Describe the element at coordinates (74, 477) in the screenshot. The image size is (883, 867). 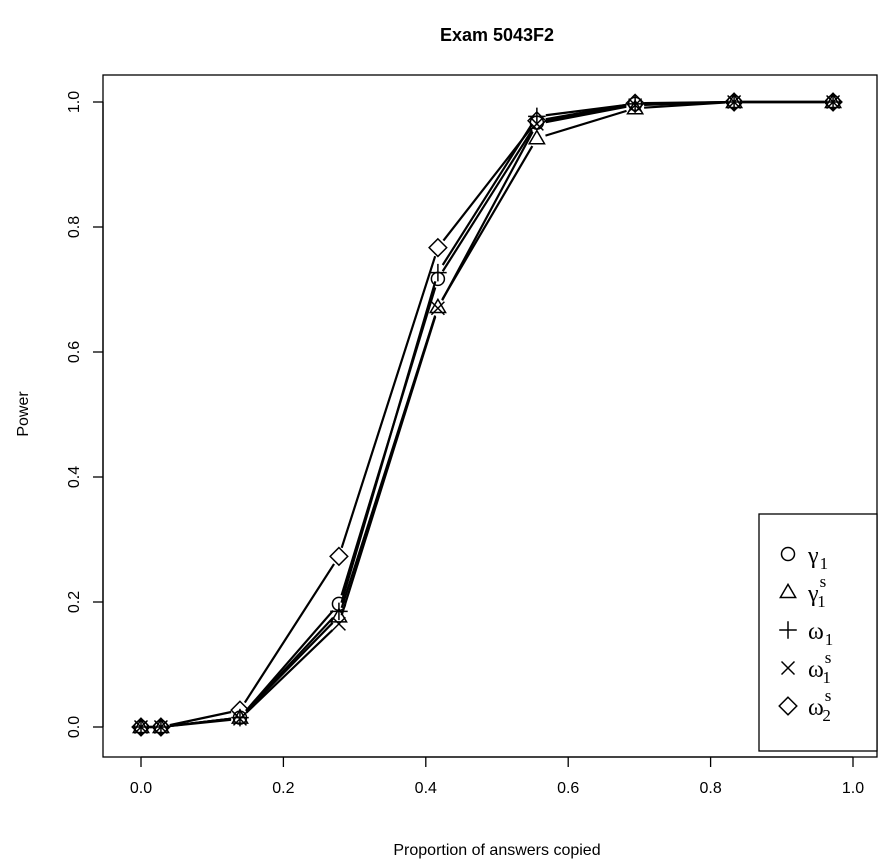
I see `y-tick-label: 0.4` at that location.